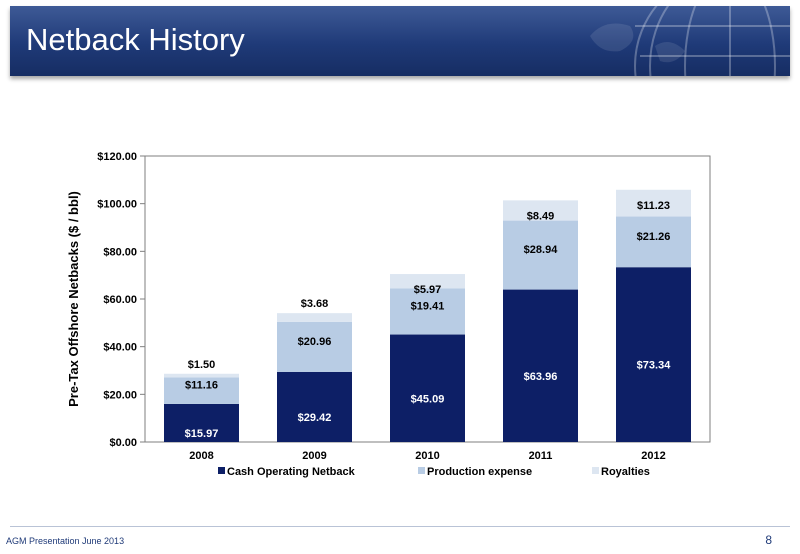  I want to click on x-tick-label: 2009, so click(314, 456).